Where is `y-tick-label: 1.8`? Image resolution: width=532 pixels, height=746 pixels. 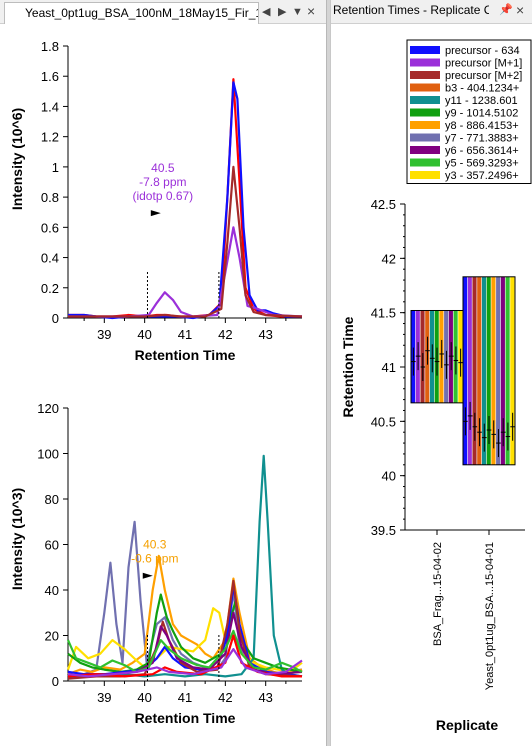
y-tick-label: 1.8 is located at coordinates (50, 46).